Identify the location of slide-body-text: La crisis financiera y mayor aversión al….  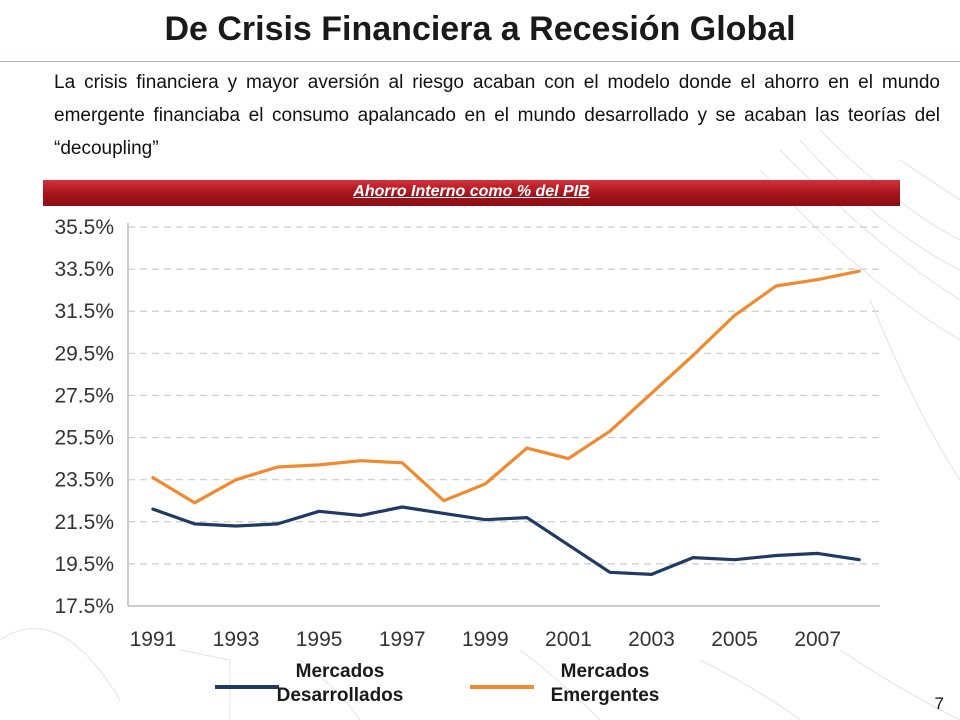
(497, 115).